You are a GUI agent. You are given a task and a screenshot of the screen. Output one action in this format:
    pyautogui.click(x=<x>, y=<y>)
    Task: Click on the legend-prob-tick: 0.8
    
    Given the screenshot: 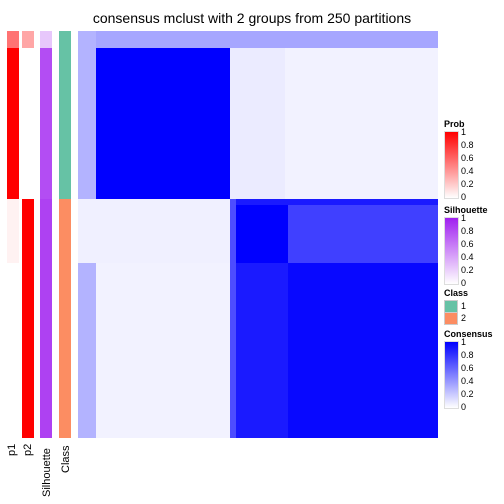 What is the action you would take?
    pyautogui.click(x=467, y=145)
    